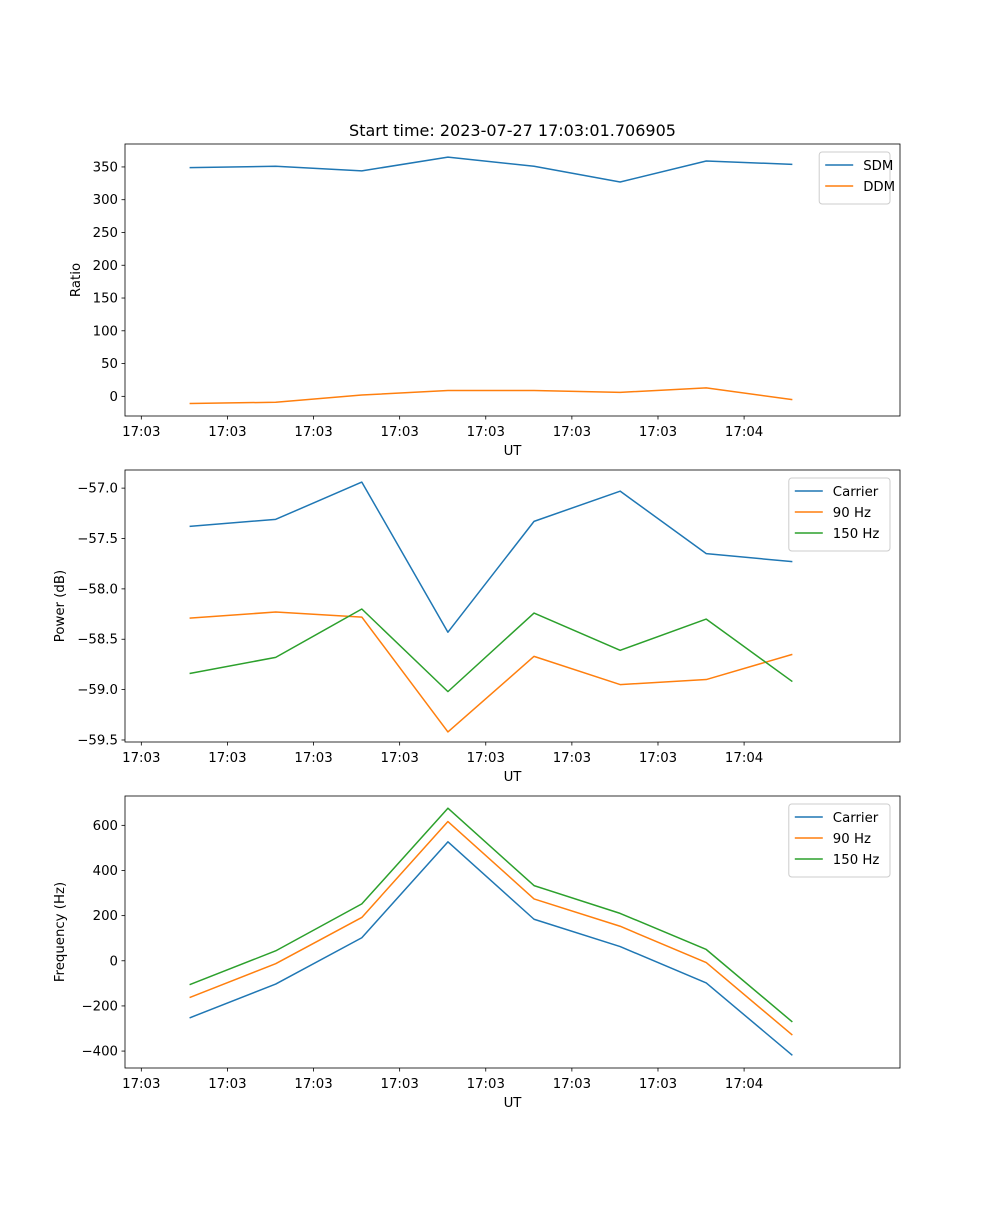  Describe the element at coordinates (105, 299) in the screenshot. I see `panel-1-y-tick-label: 150` at that location.